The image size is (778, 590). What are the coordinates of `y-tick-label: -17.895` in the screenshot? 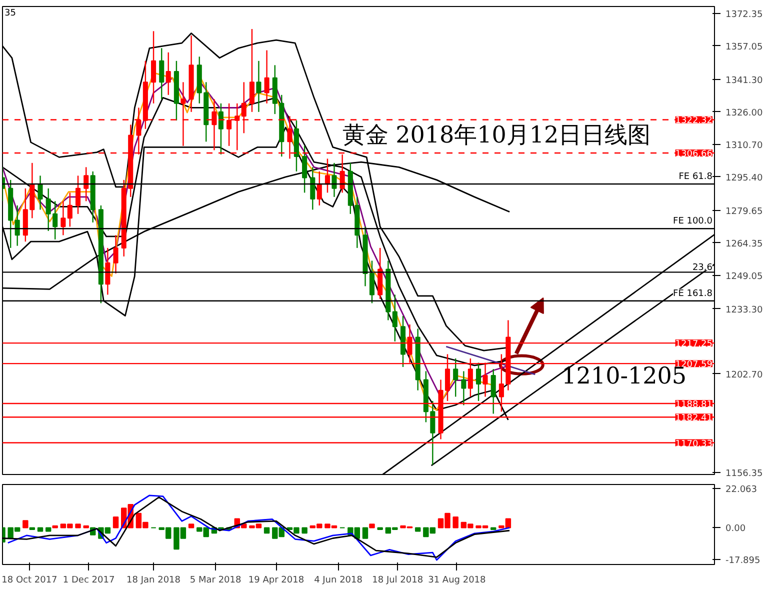 It's located at (743, 561).